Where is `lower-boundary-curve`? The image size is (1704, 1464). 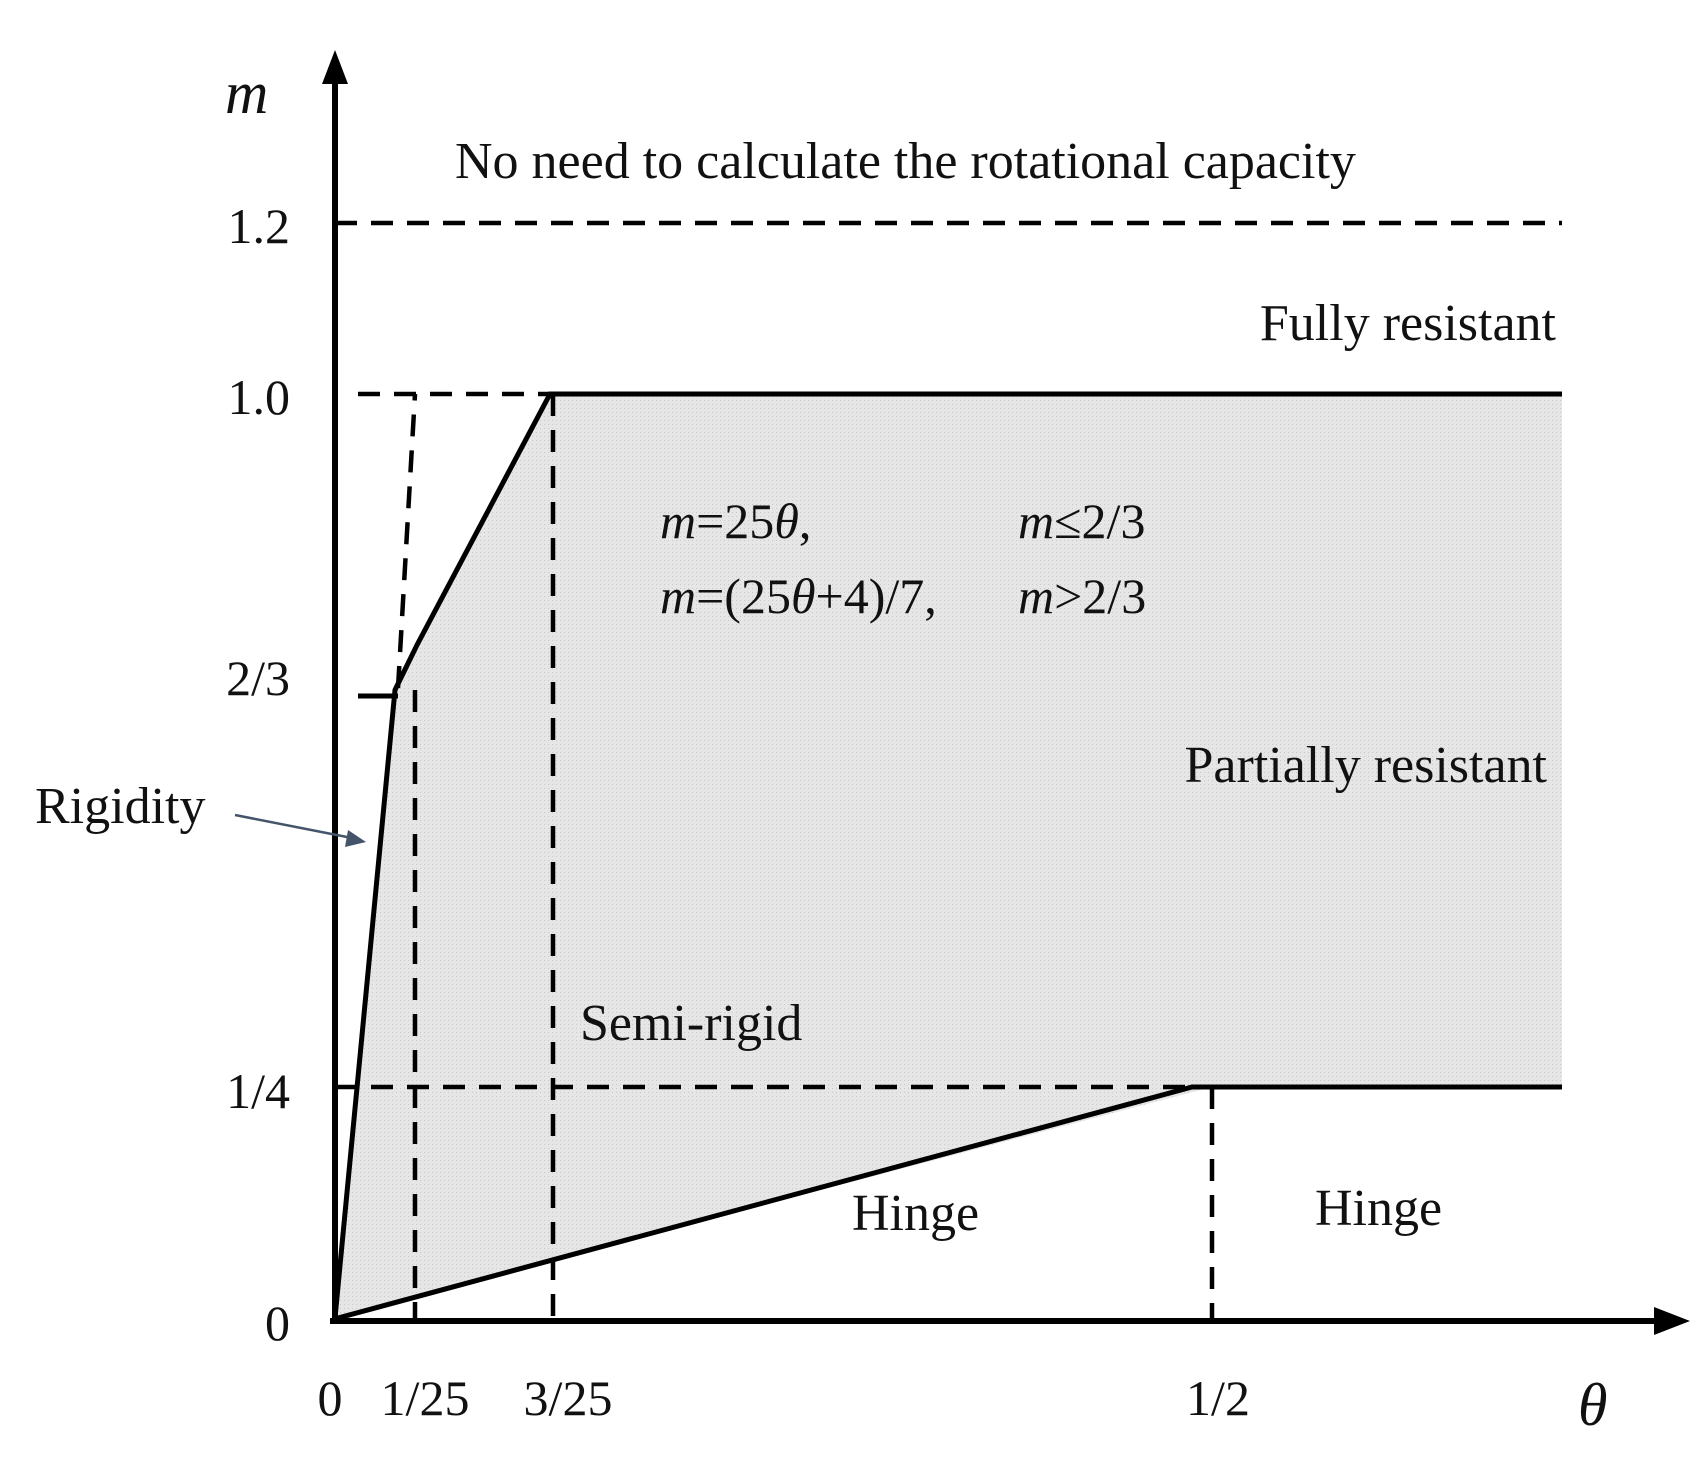
lower-boundary-curve is located at coordinates (949, 1202).